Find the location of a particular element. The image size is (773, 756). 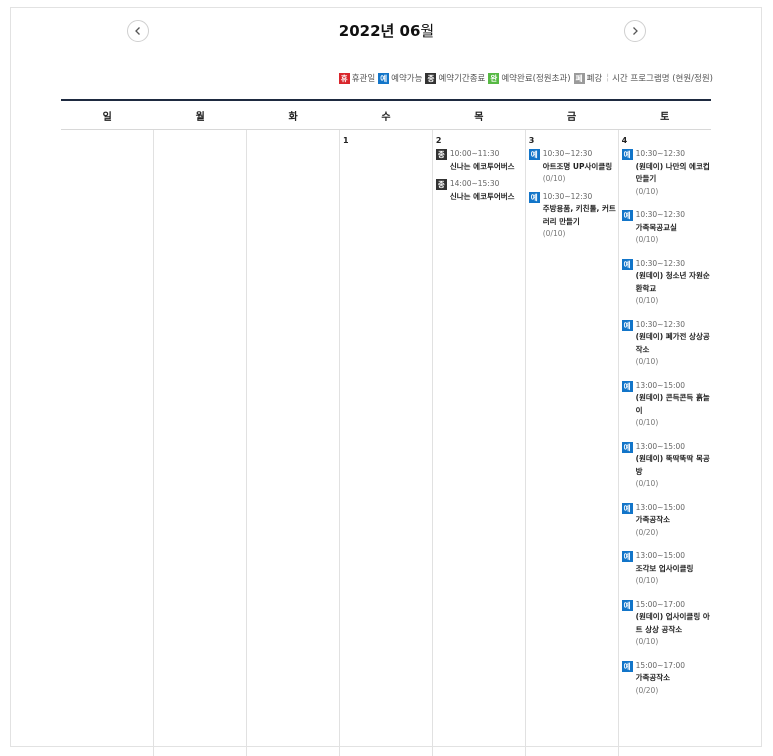

day-number: 2 is located at coordinates (480, 142).